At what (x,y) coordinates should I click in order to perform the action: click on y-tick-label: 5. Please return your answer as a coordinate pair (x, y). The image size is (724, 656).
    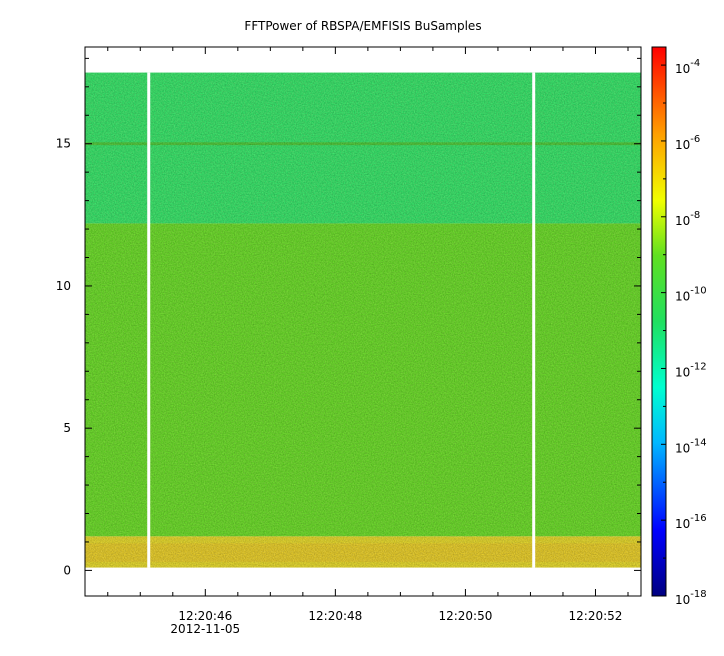
    Looking at the image, I should click on (67, 428).